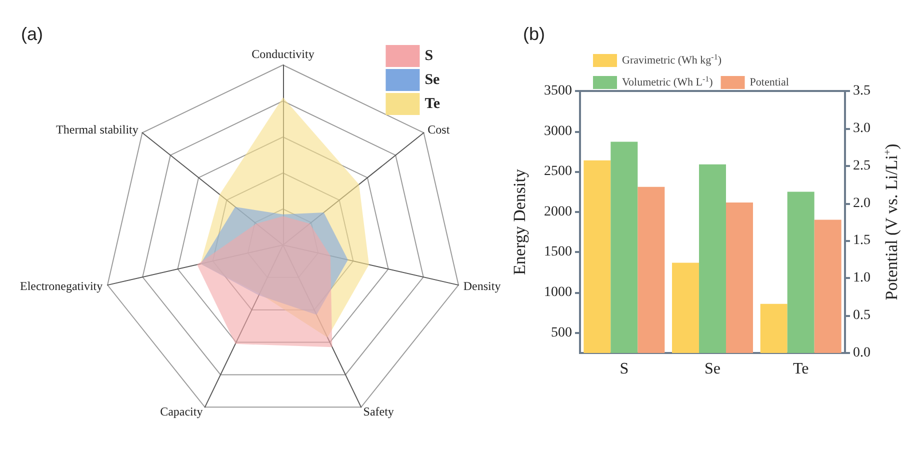 Image resolution: width=916 pixels, height=450 pixels. What do you see at coordinates (712, 369) in the screenshot?
I see `x-tick-label: Se` at bounding box center [712, 369].